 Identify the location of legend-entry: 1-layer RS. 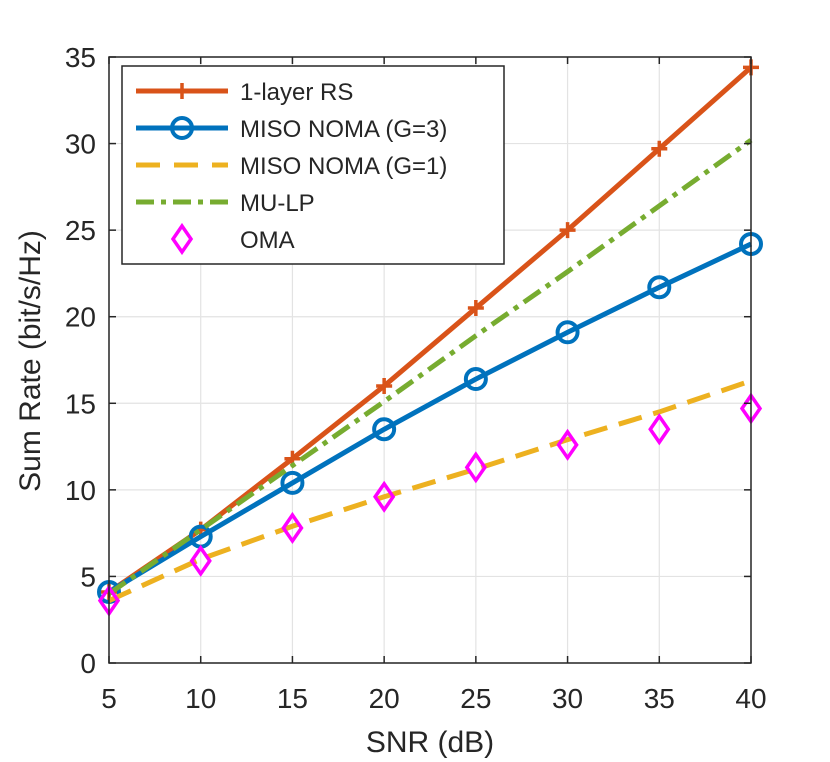
(244, 92).